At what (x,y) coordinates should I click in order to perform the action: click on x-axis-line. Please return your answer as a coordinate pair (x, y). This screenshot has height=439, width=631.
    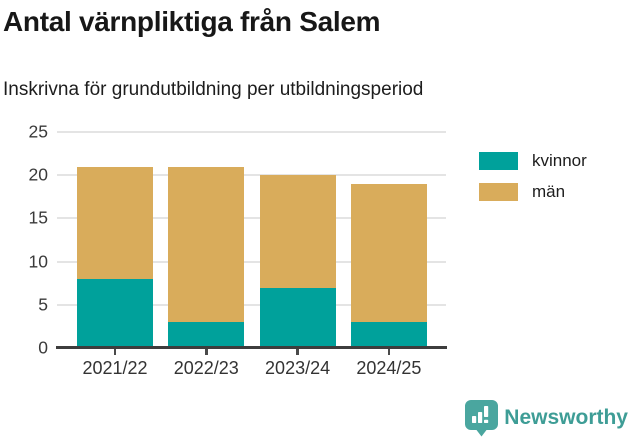
    Looking at the image, I should click on (251, 347).